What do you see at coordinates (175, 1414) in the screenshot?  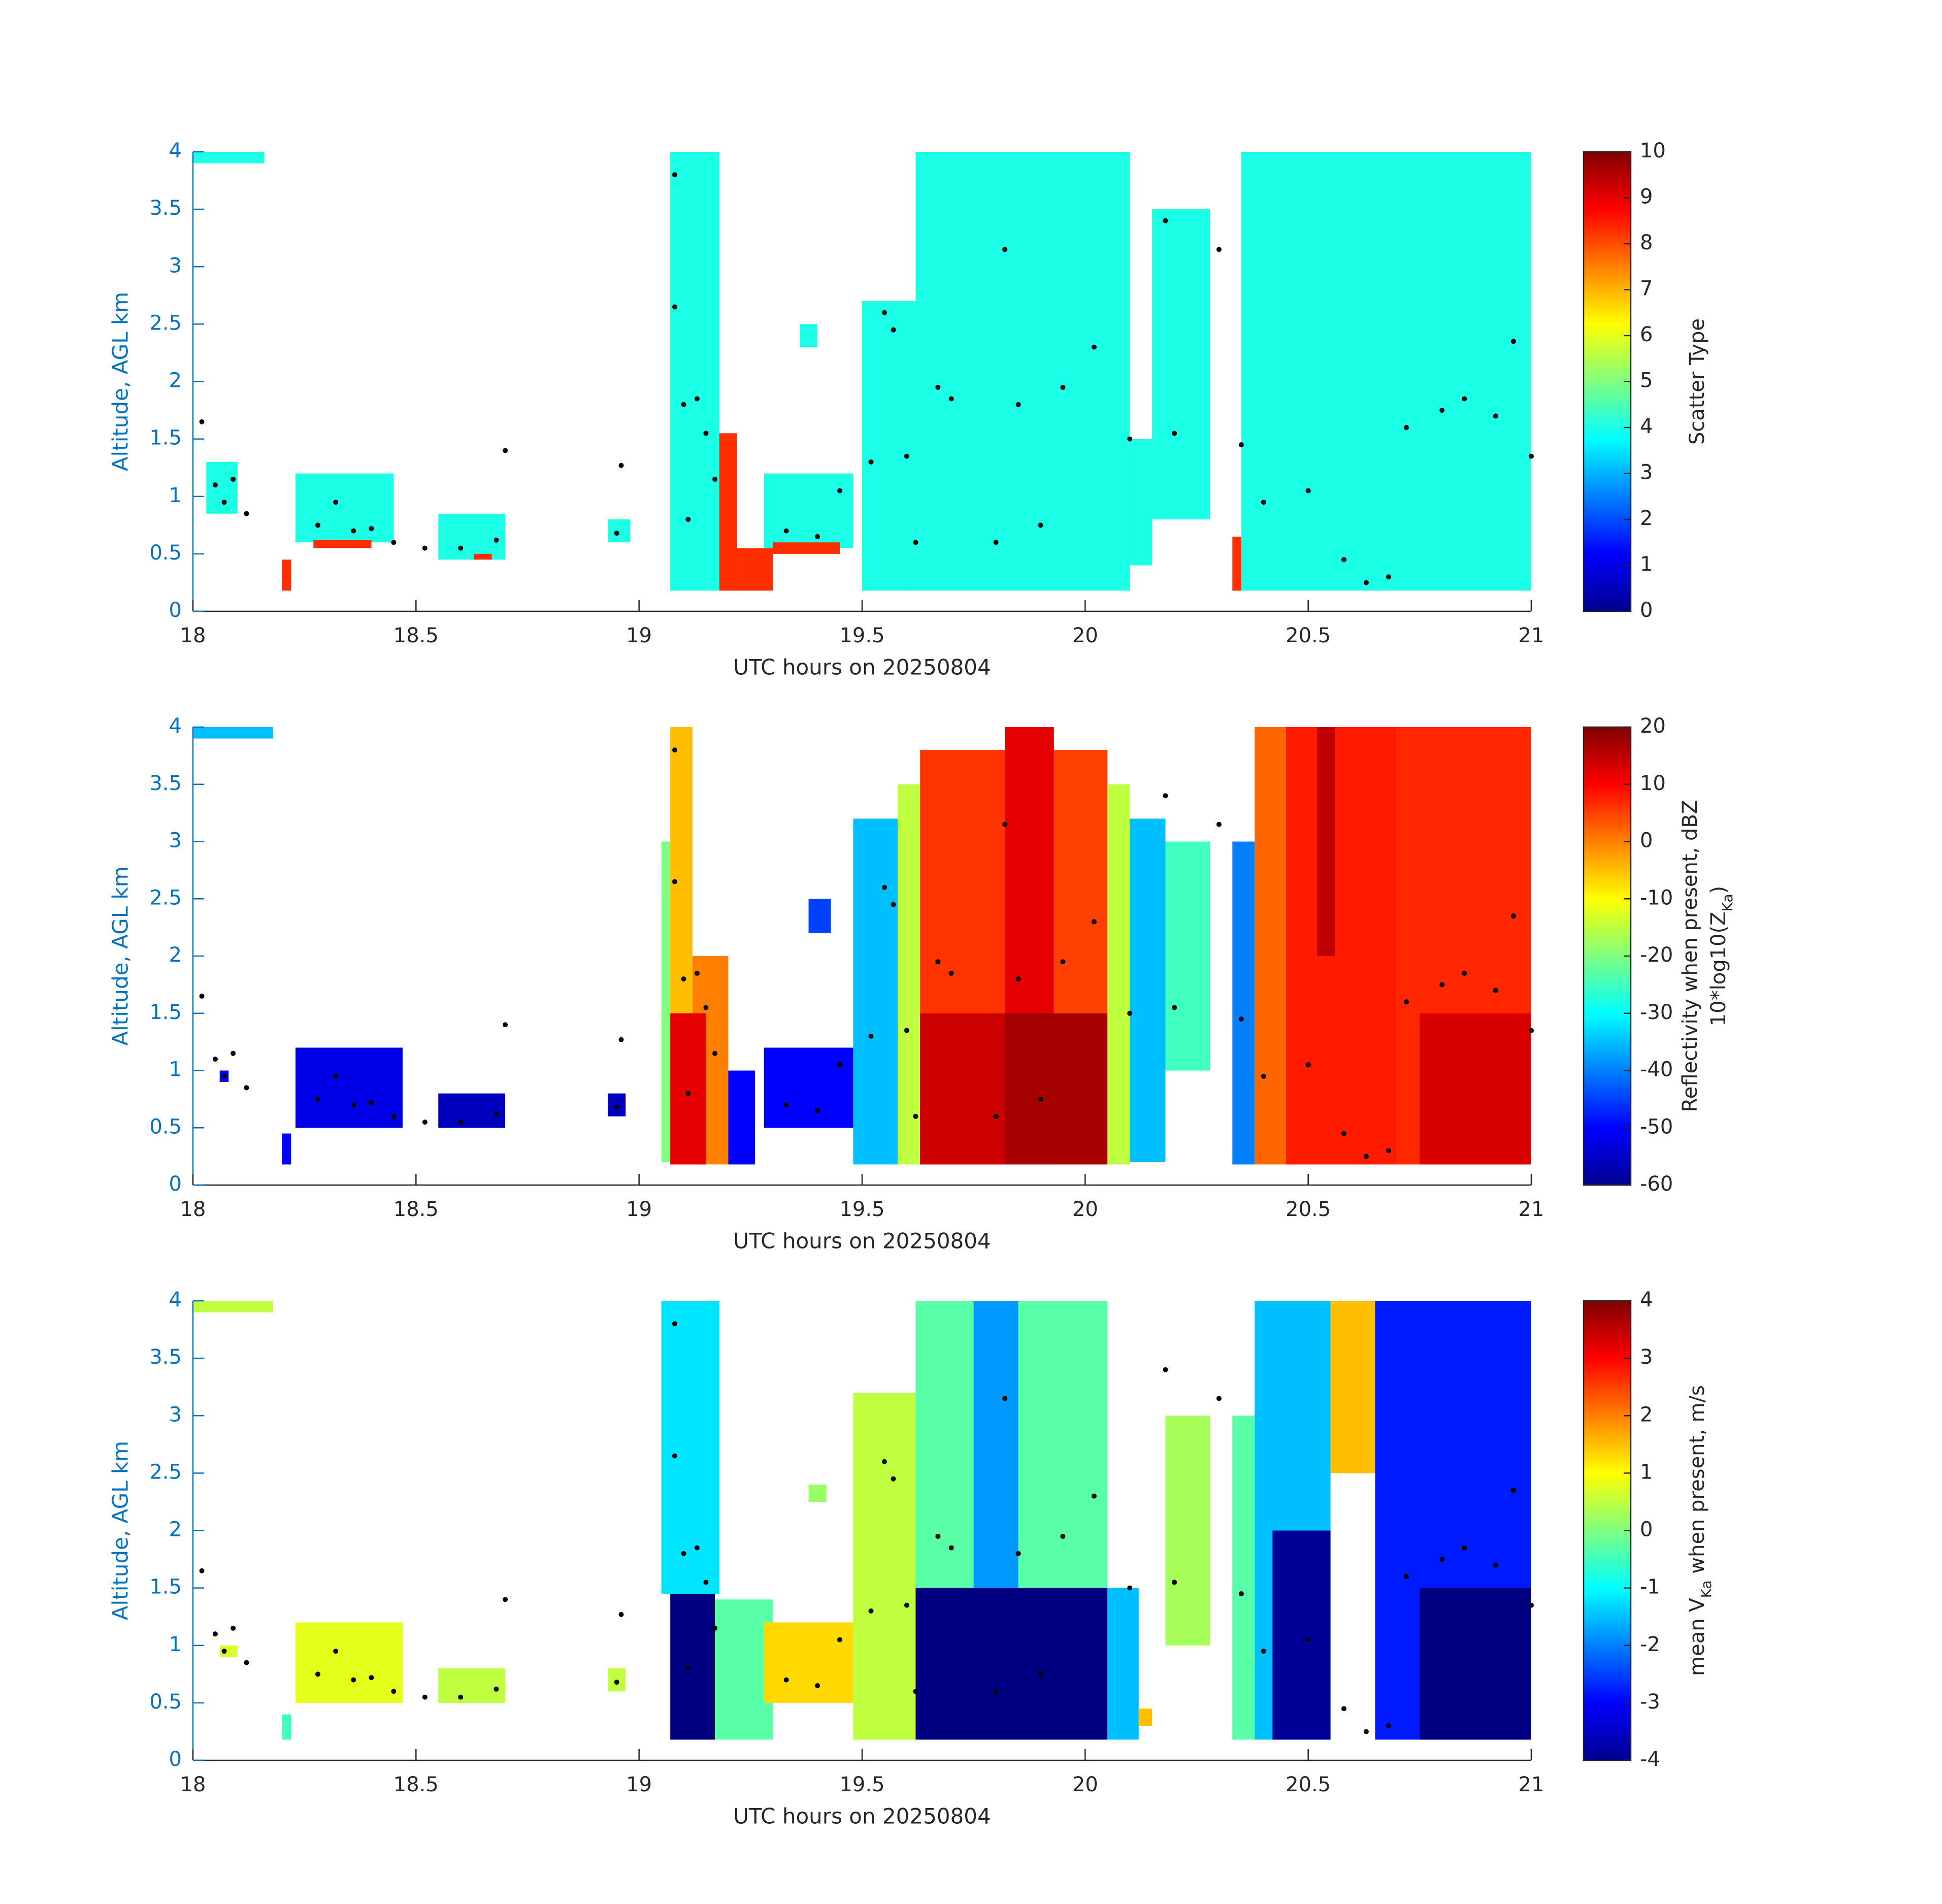 I see `y-tick-label: 3` at bounding box center [175, 1414].